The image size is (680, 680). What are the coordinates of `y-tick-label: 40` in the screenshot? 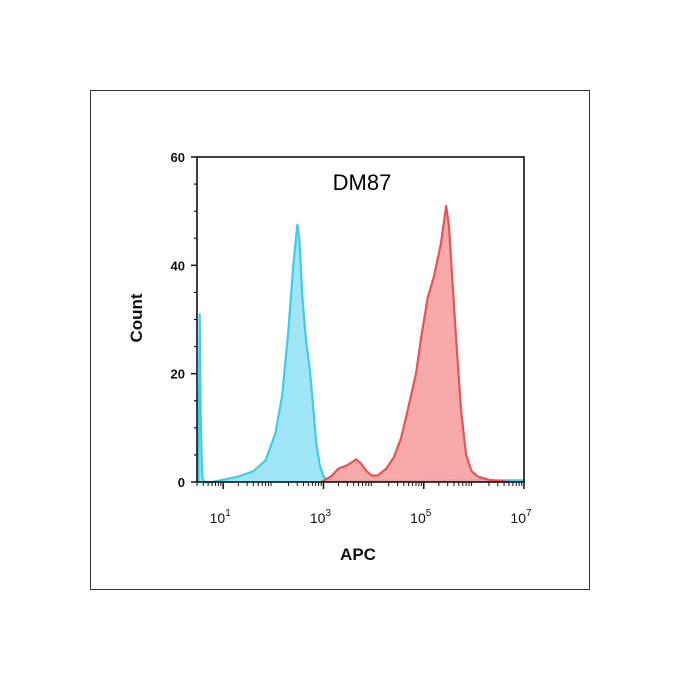 It's located at (178, 265).